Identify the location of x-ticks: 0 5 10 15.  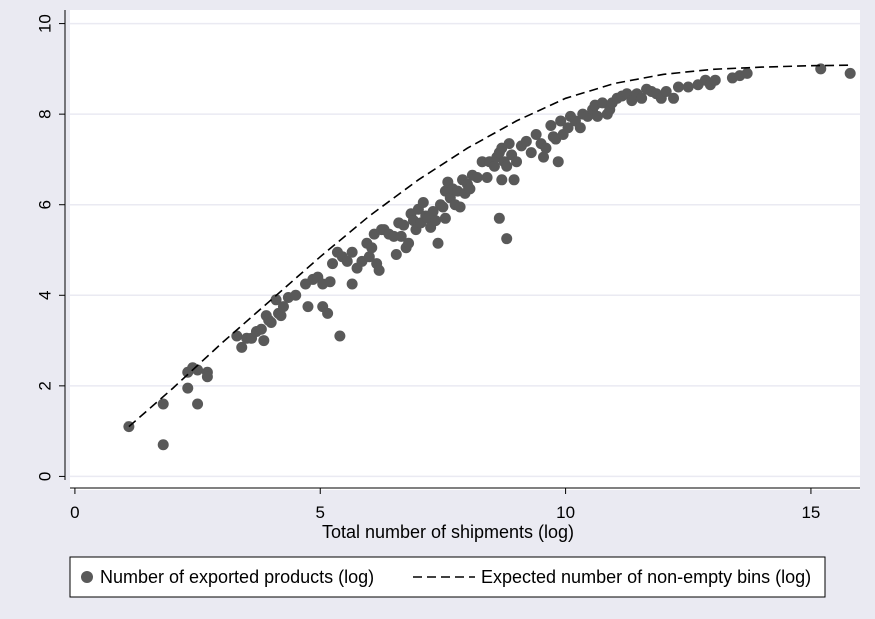
(445, 505).